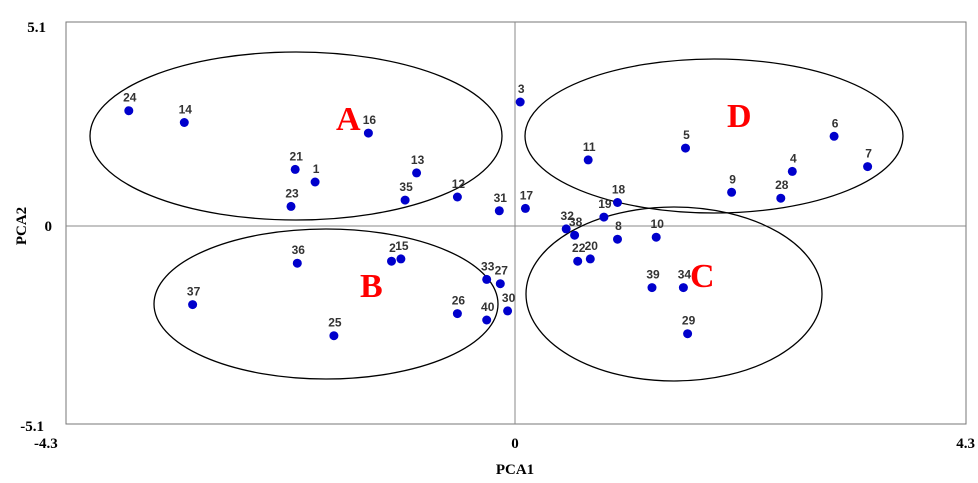 Image resolution: width=978 pixels, height=483 pixels. I want to click on data-point-label: 36, so click(299, 250).